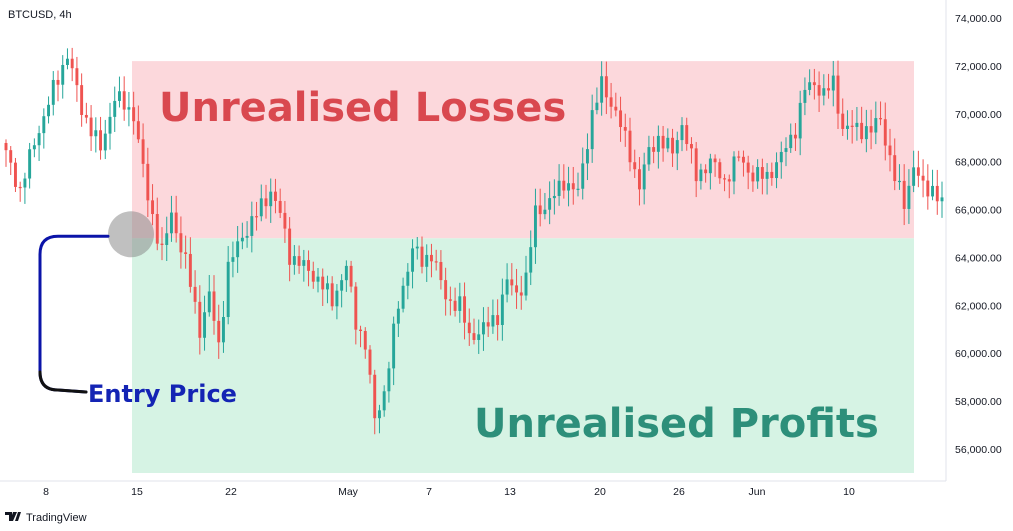 This screenshot has height=531, width=1013. What do you see at coordinates (56, 518) in the screenshot?
I see `tradingview-watermark: TradingView` at bounding box center [56, 518].